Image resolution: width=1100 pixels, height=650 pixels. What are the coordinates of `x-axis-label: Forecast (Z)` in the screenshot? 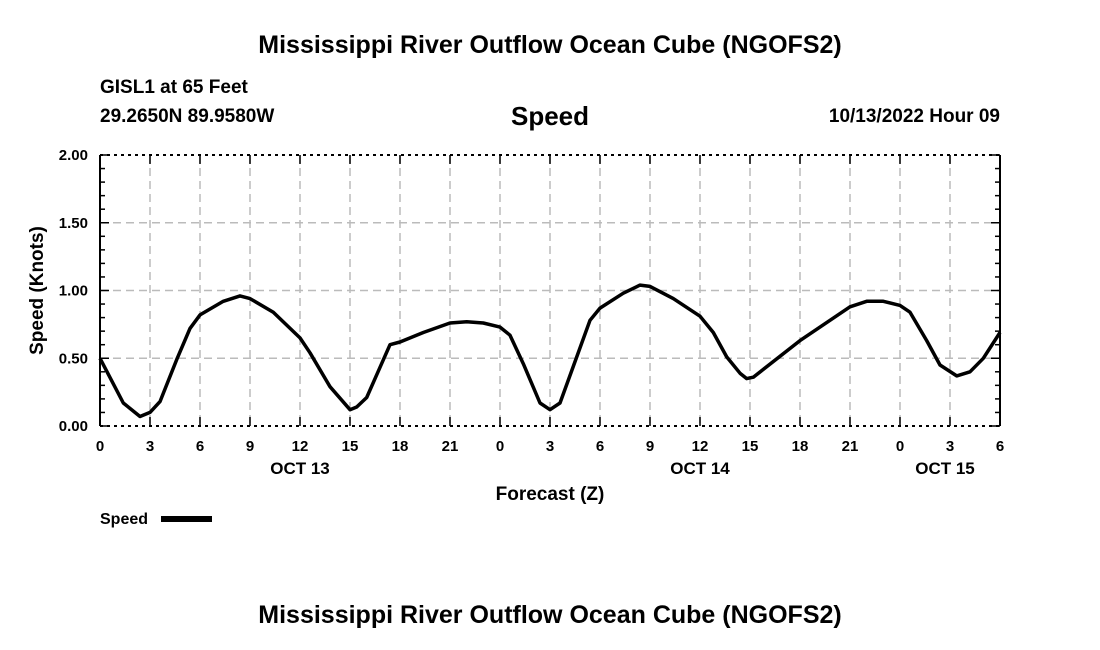 It's located at (550, 494).